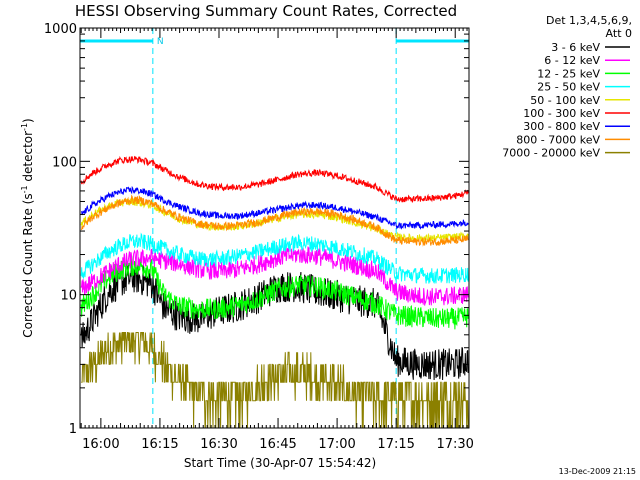 This screenshot has height=480, width=640. Describe the element at coordinates (24, 189) in the screenshot. I see `y-axis-label-exp-1: -1` at that location.